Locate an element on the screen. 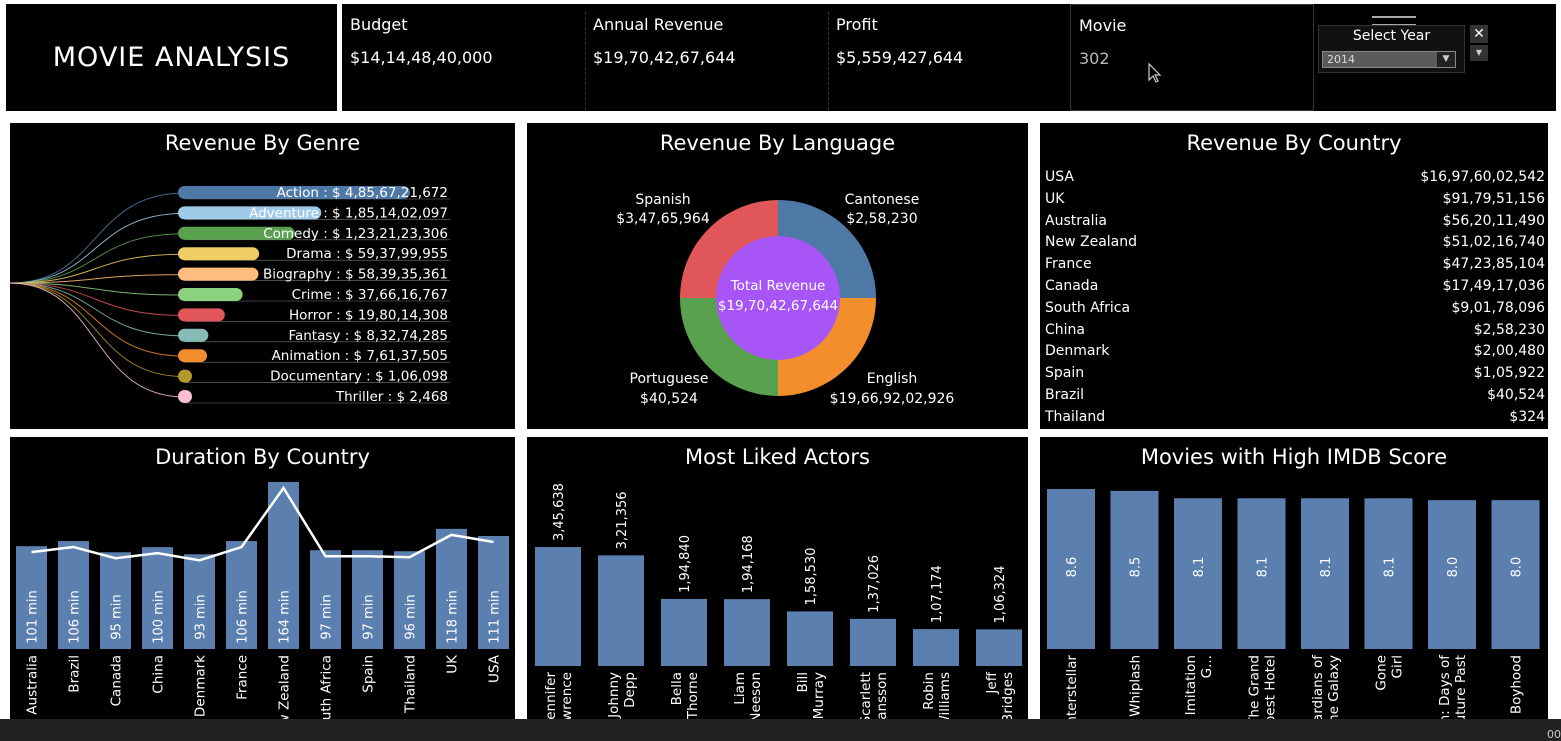 This screenshot has width=1561, height=741. country-revenue-value: $1,05,922 is located at coordinates (1509, 373).